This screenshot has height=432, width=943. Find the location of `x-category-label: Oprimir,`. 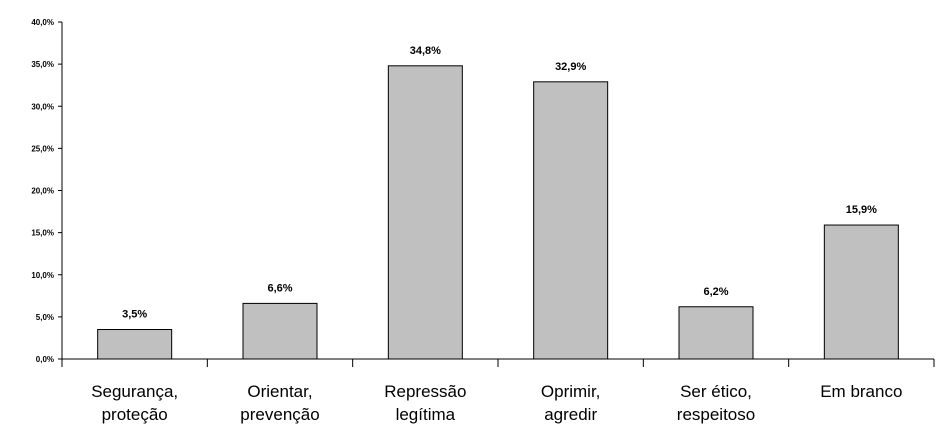

x-category-label: Oprimir, is located at coordinates (571, 391).